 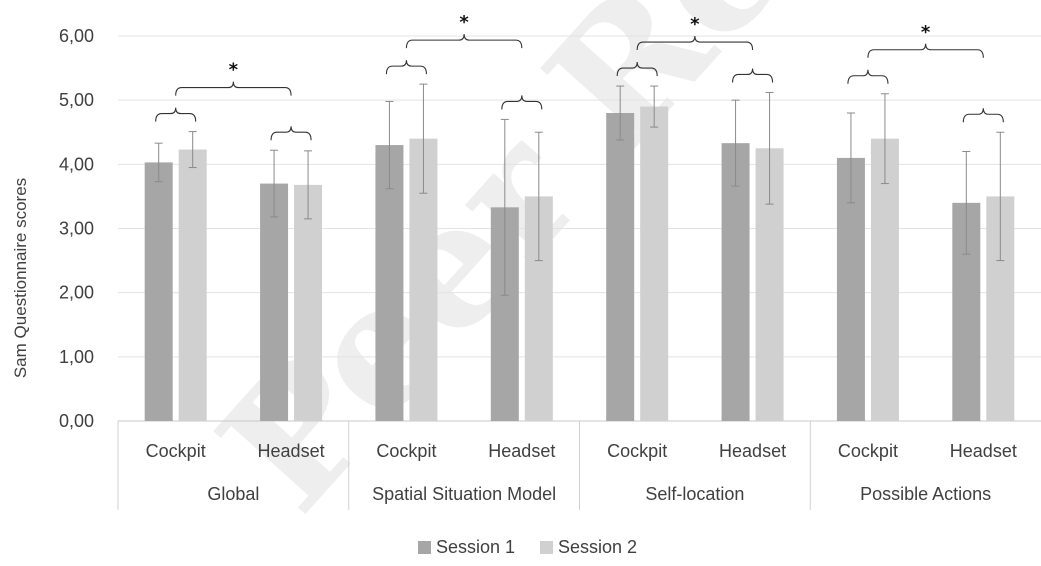 What do you see at coordinates (884, 279) in the screenshot?
I see `bar-series2-cat6` at bounding box center [884, 279].